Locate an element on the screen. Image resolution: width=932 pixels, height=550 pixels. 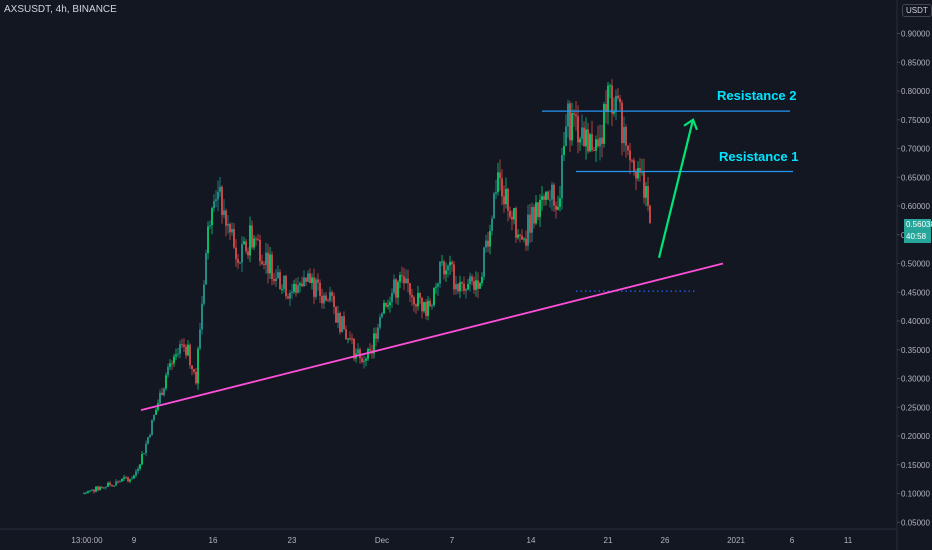
time-tick-label: 26 is located at coordinates (665, 540).